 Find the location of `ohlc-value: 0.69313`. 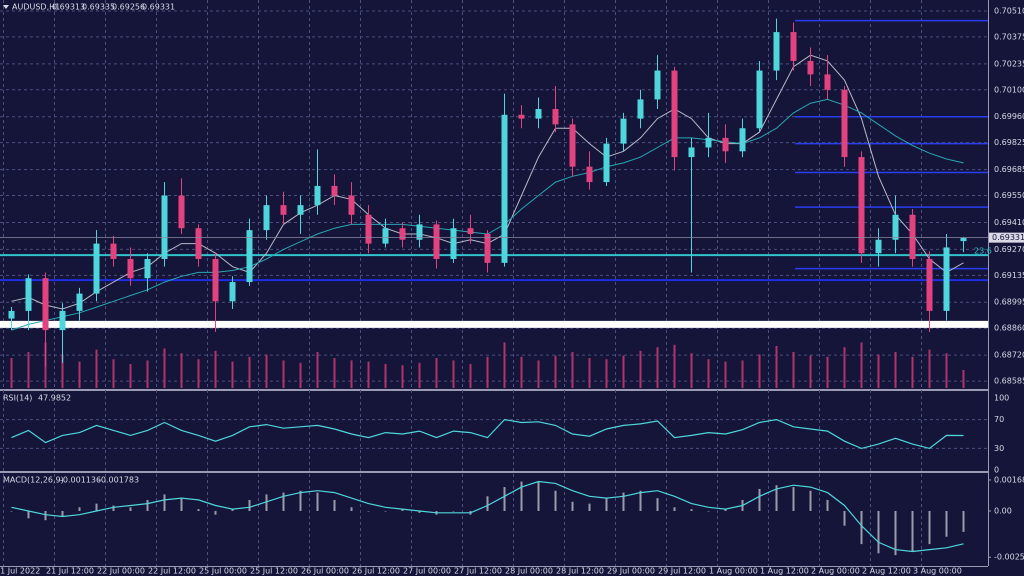

ohlc-value: 0.69313 is located at coordinates (68, 7).